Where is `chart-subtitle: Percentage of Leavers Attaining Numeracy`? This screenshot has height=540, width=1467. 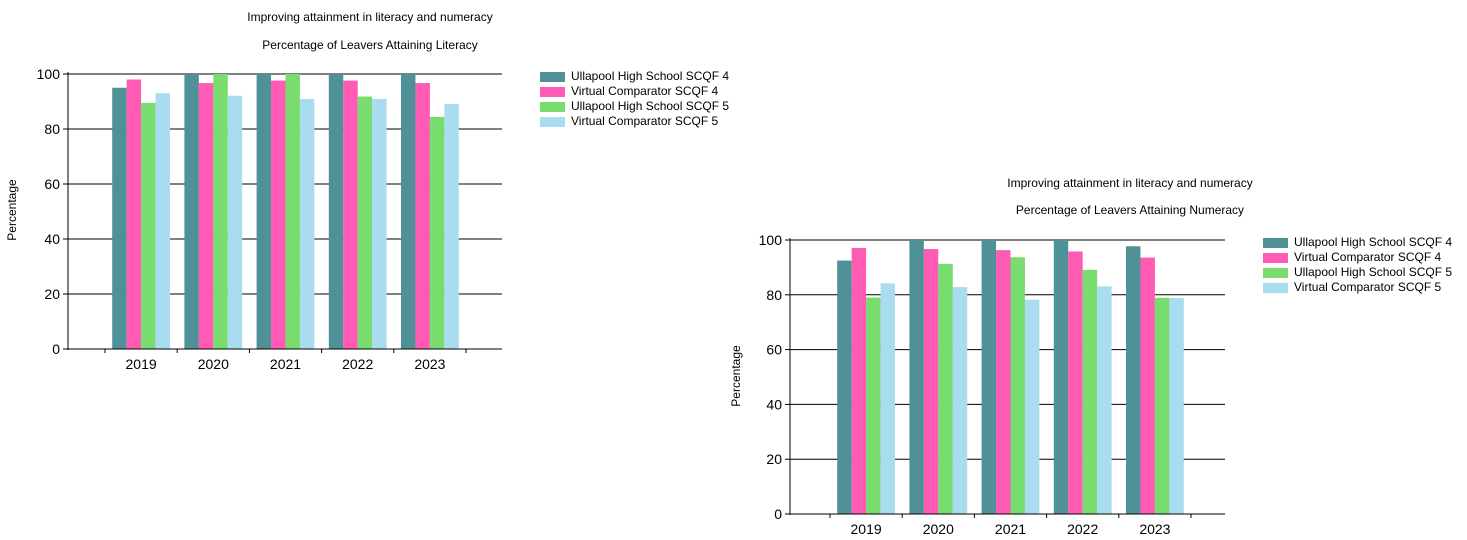
chart-subtitle: Percentage of Leavers Attaining Numeracy is located at coordinates (1130, 210).